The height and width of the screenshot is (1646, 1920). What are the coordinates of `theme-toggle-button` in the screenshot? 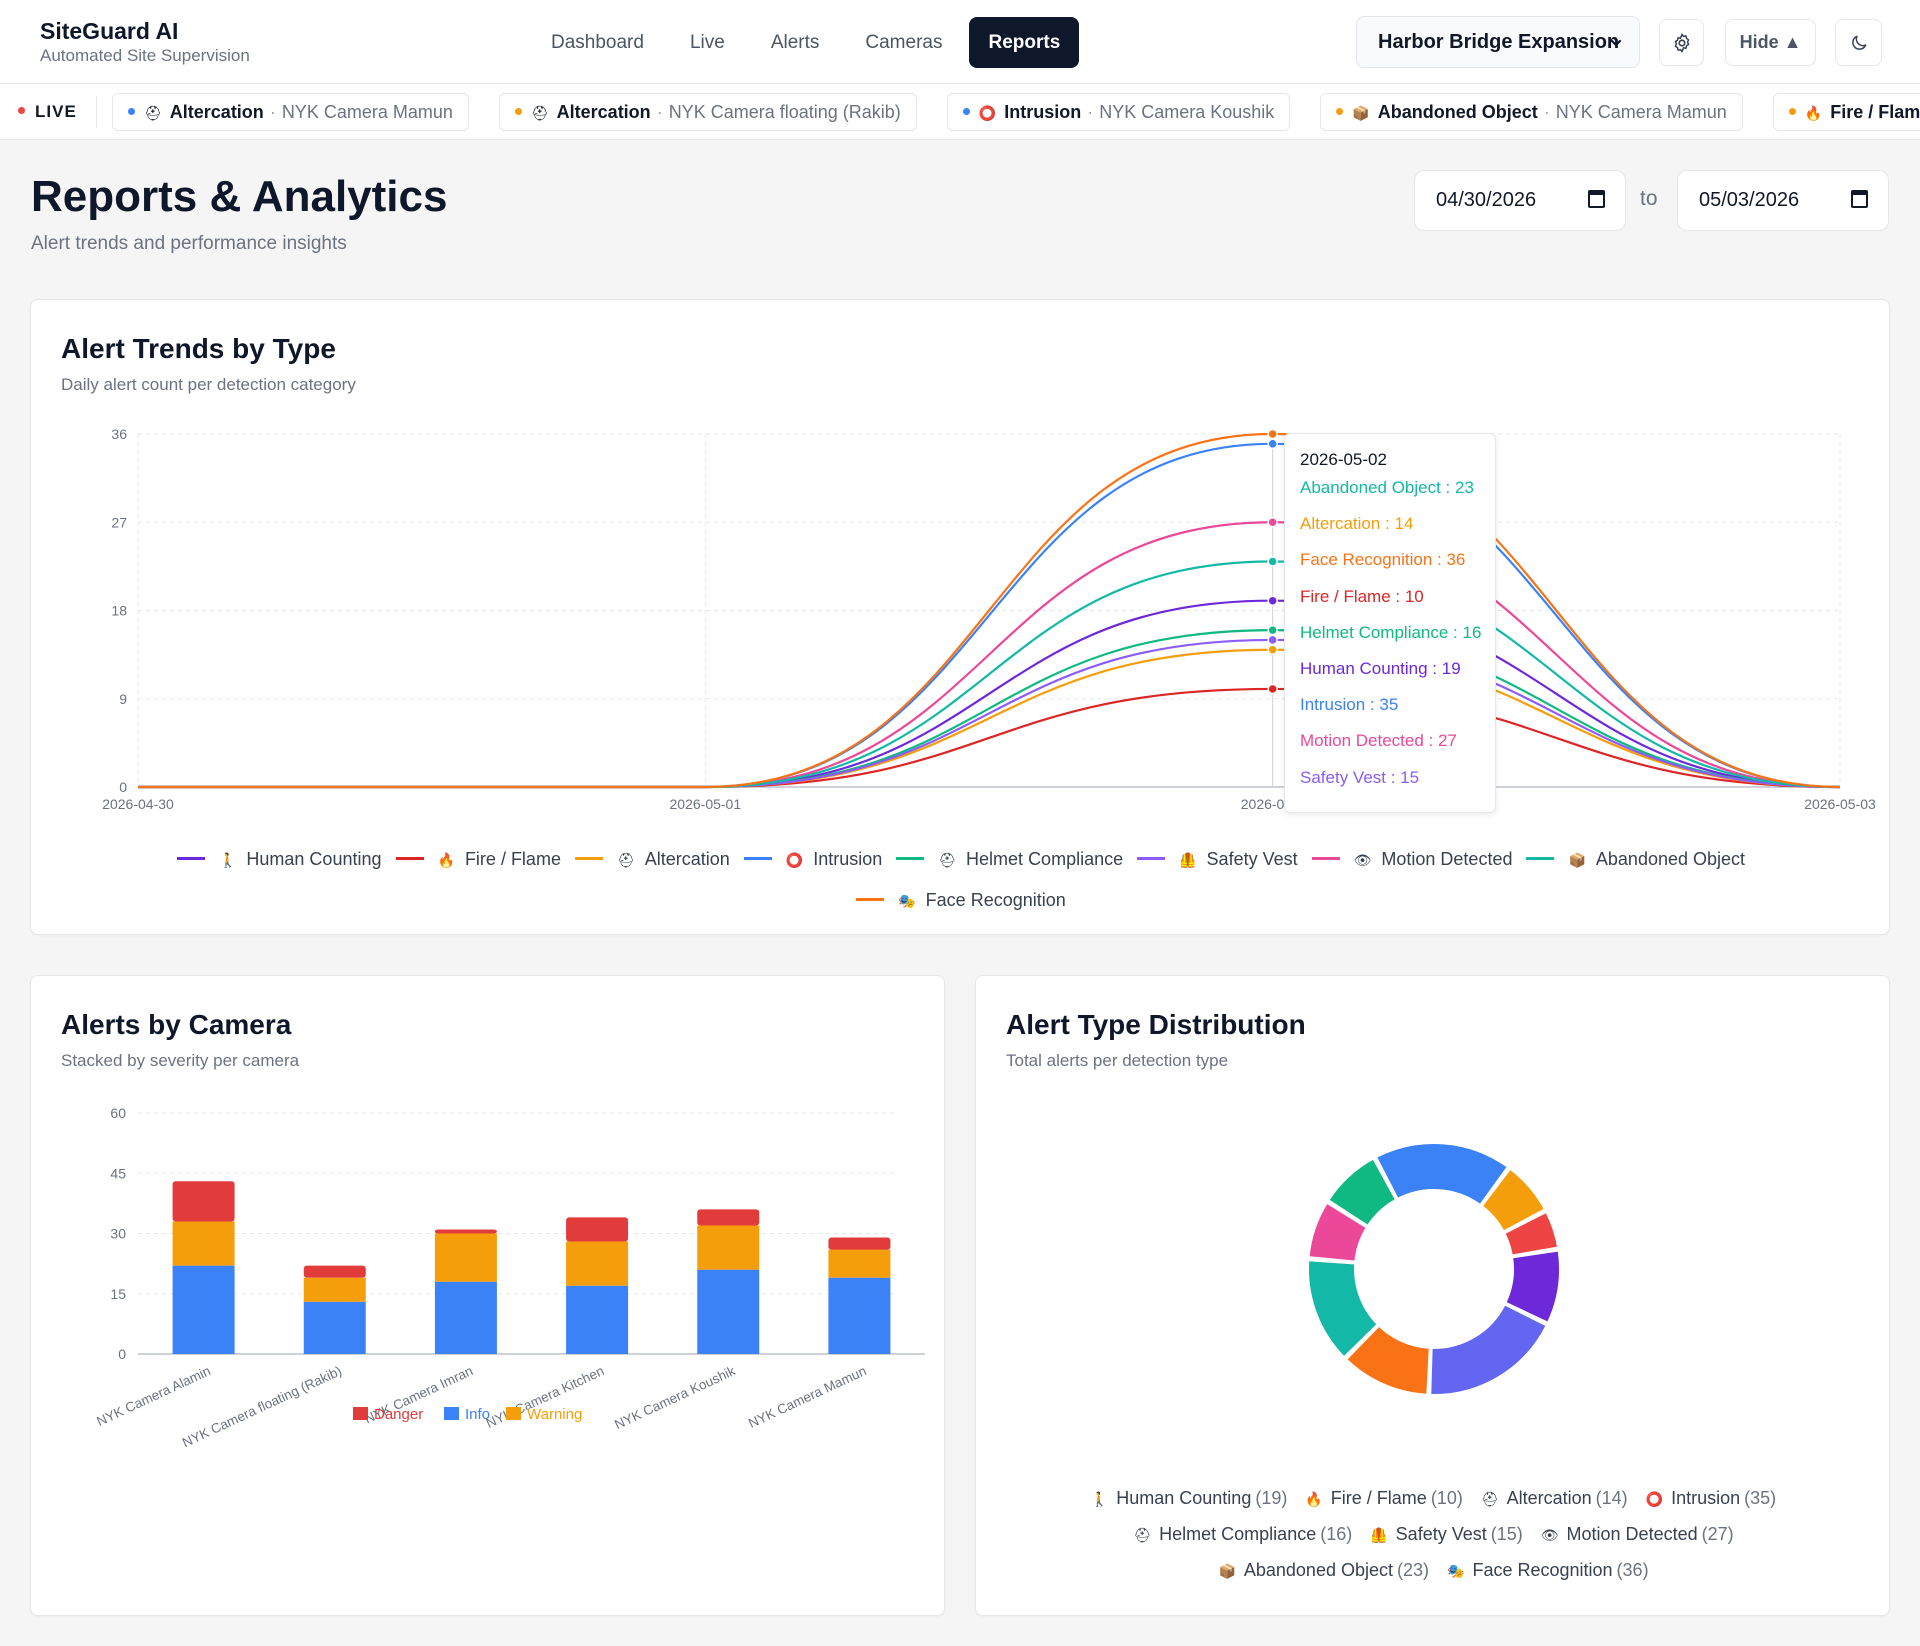 It's located at (1858, 42).